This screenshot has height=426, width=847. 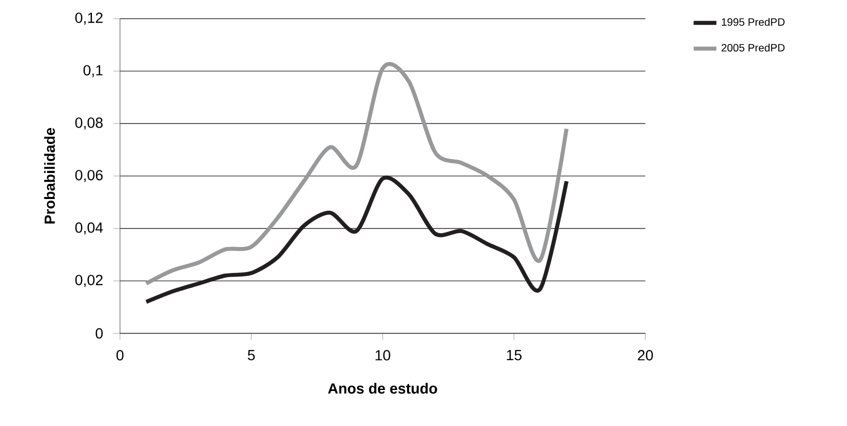 What do you see at coordinates (120, 355) in the screenshot?
I see `x-tick-label: 0` at bounding box center [120, 355].